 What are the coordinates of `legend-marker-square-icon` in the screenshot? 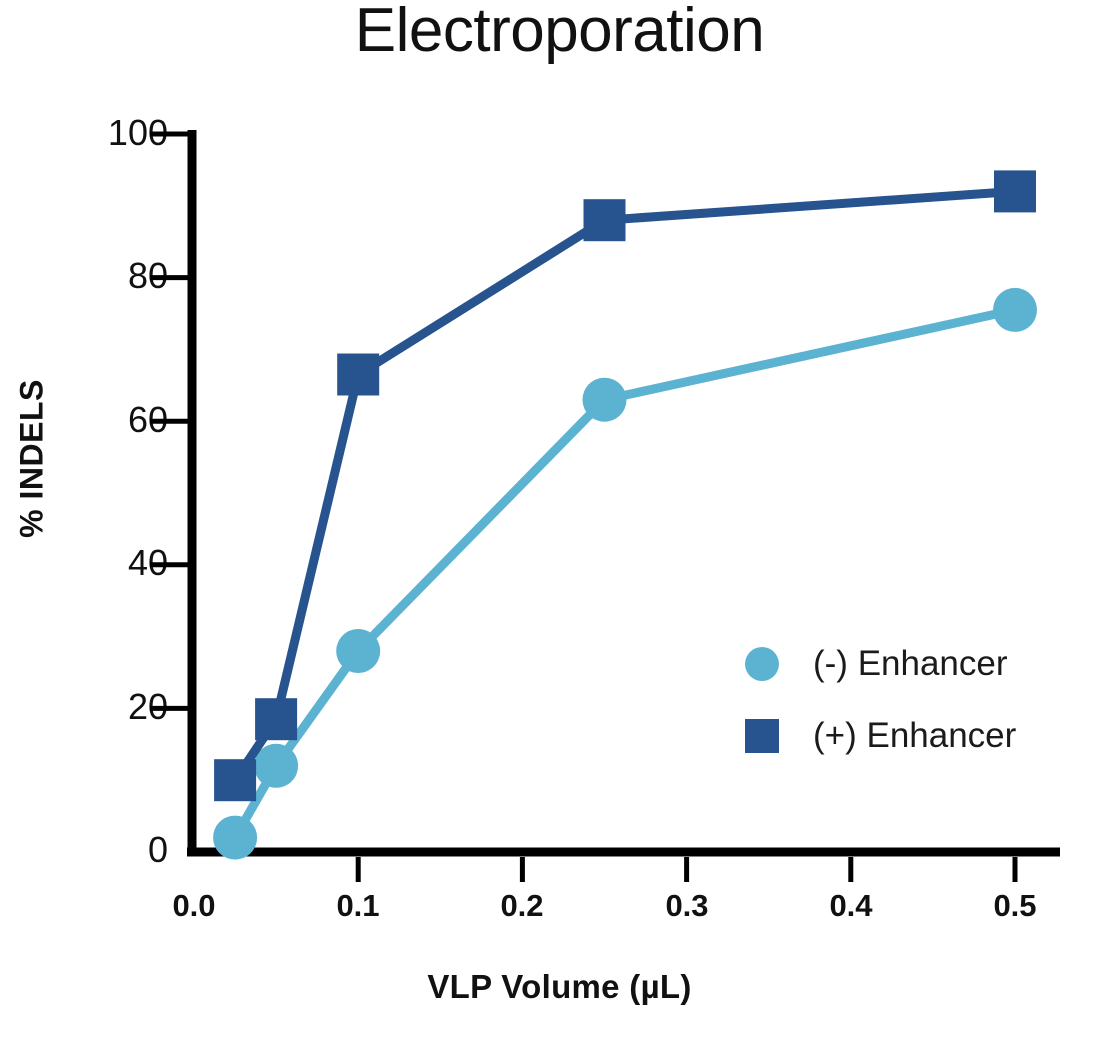 It's located at (762, 736).